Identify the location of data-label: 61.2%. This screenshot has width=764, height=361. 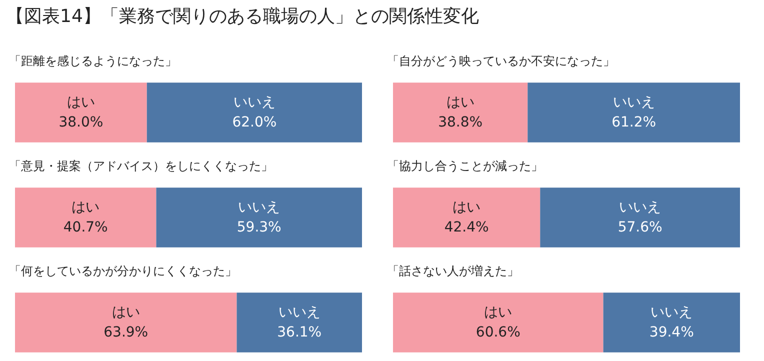
(634, 122).